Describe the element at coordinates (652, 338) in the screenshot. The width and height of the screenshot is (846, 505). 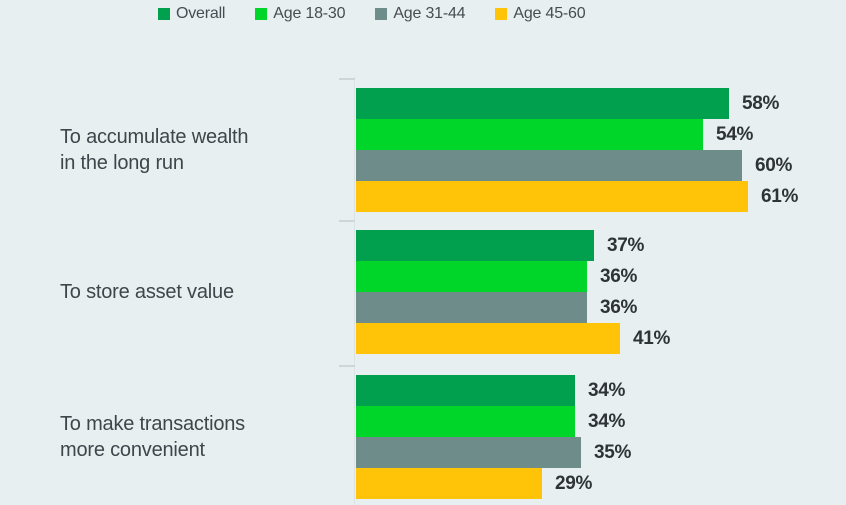
I see `bar-value-label: 41%` at that location.